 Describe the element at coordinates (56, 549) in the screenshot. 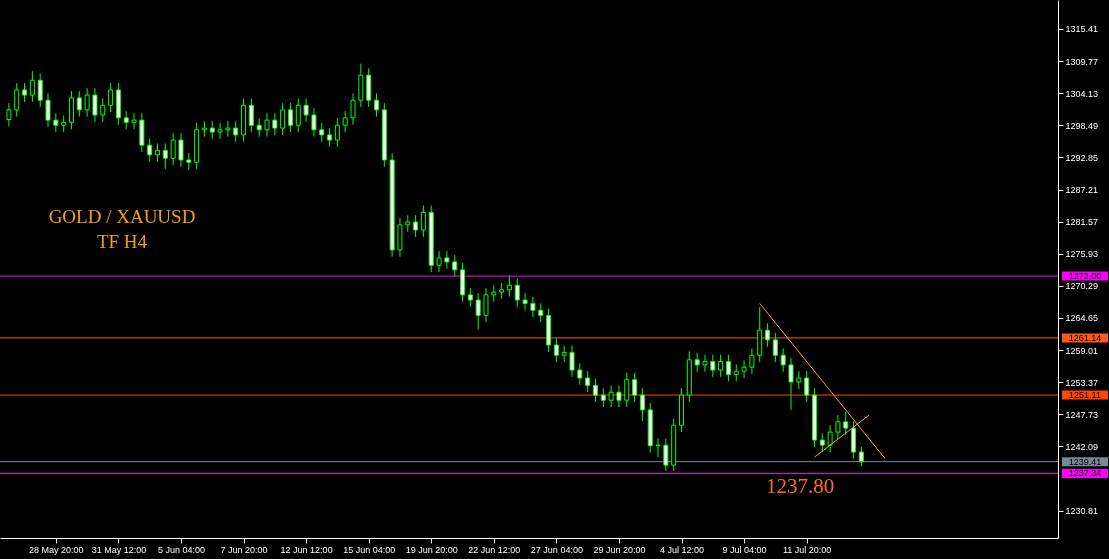

I see `x-tick-label: 28 May 20:00` at that location.